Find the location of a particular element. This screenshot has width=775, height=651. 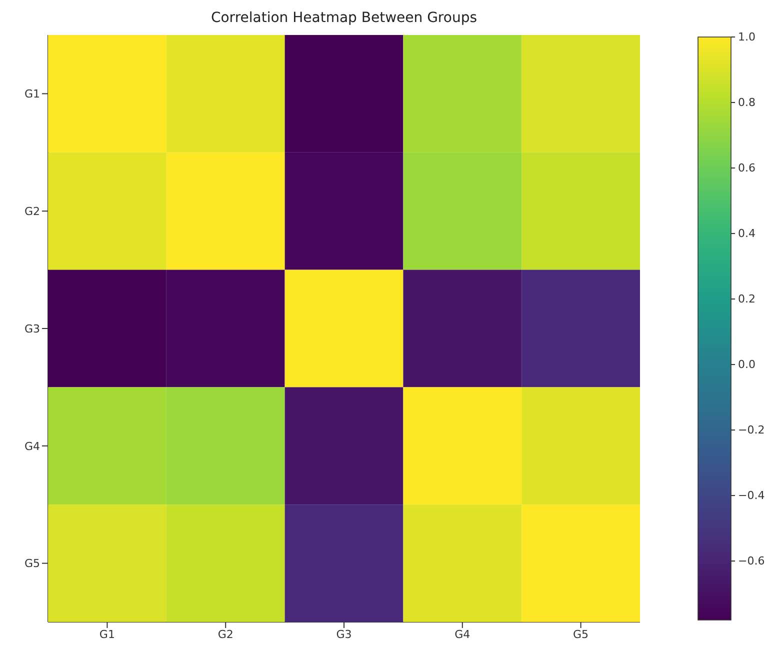

color-bar-label: 1.0 is located at coordinates (747, 37).